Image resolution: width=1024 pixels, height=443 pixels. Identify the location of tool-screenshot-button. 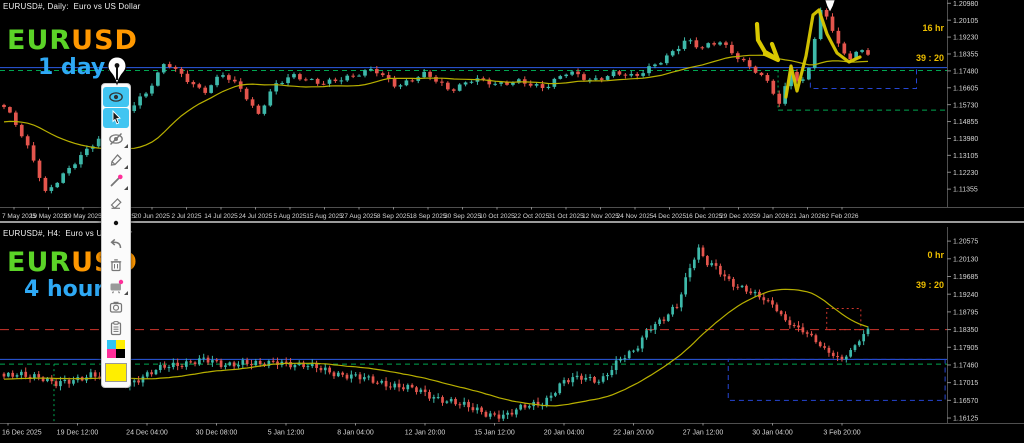
(116, 307).